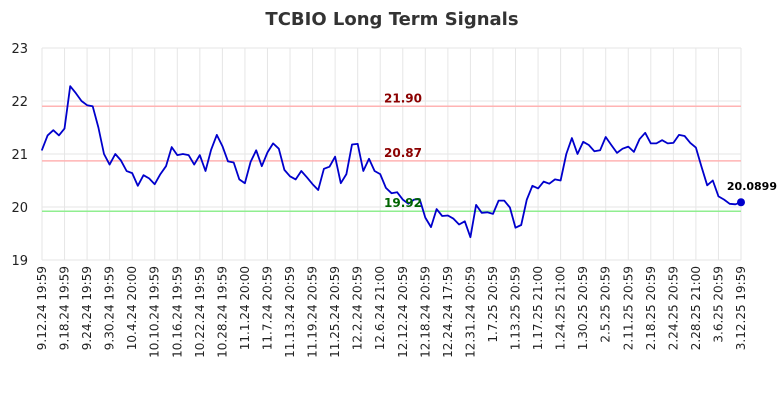 This screenshot has height=400, width=784. What do you see at coordinates (741, 308) in the screenshot?
I see `x-tick-label: 3.12.25 19:59` at bounding box center [741, 308].